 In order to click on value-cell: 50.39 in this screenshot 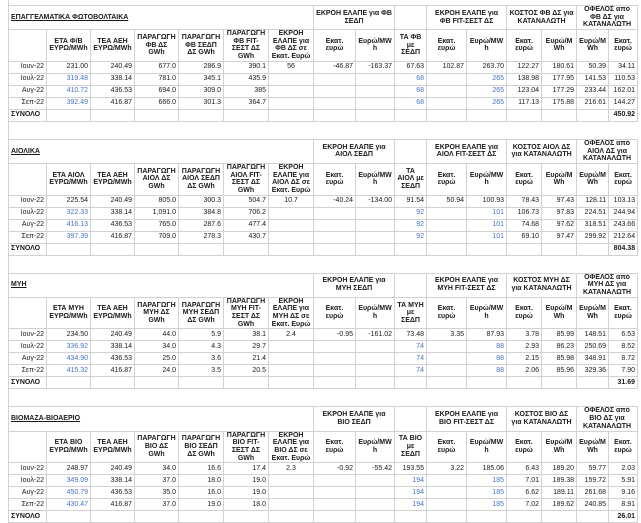, I will do `click(593, 67)`.